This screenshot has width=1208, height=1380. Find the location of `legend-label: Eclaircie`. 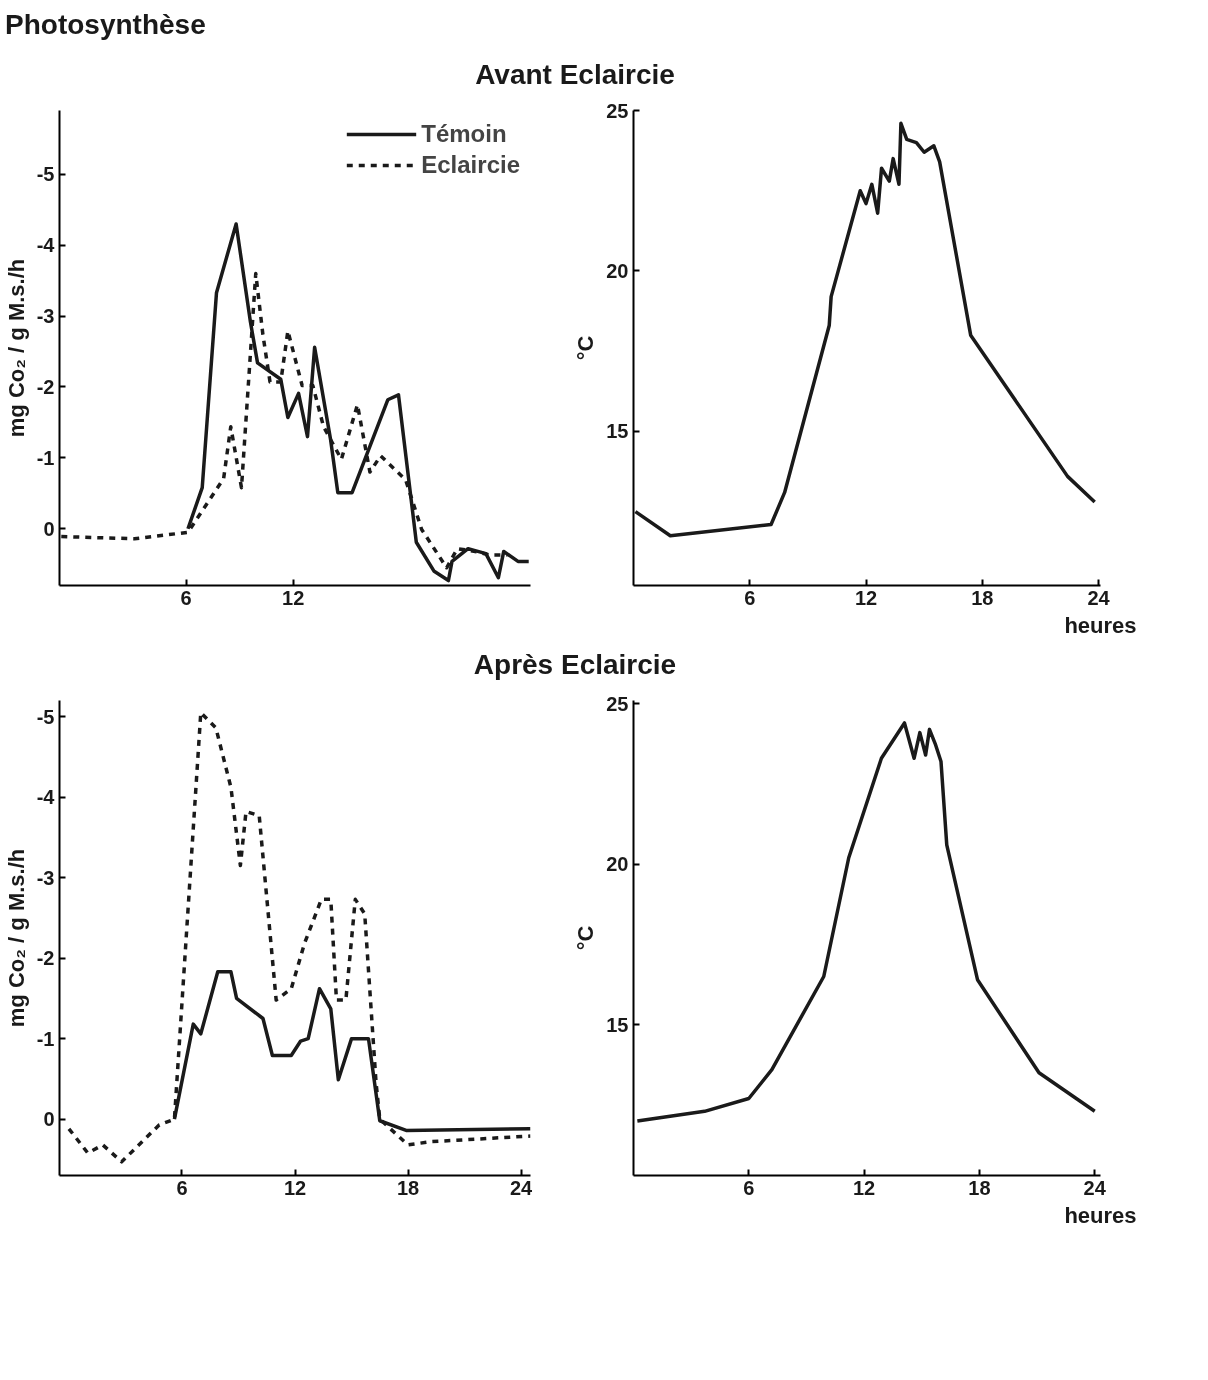

legend-label: Eclaircie is located at coordinates (470, 165).